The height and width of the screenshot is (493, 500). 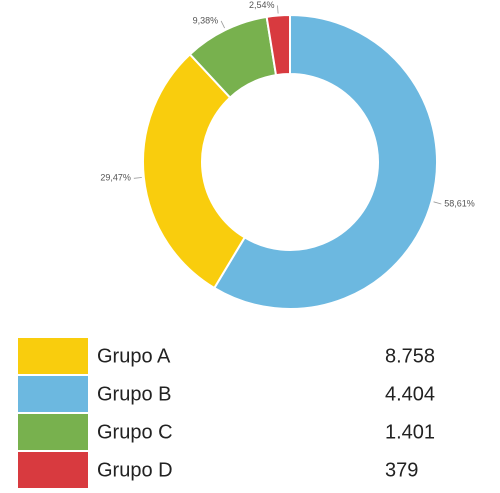 I want to click on slice-label: 9,38%, so click(x=206, y=20).